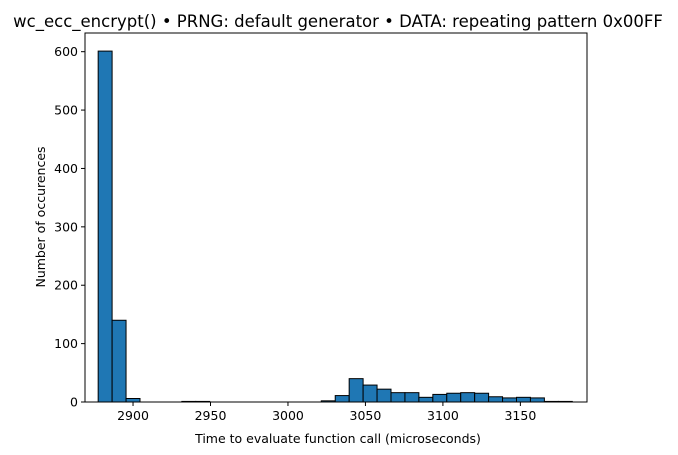  I want to click on y-tick-label: 500, so click(66, 110).